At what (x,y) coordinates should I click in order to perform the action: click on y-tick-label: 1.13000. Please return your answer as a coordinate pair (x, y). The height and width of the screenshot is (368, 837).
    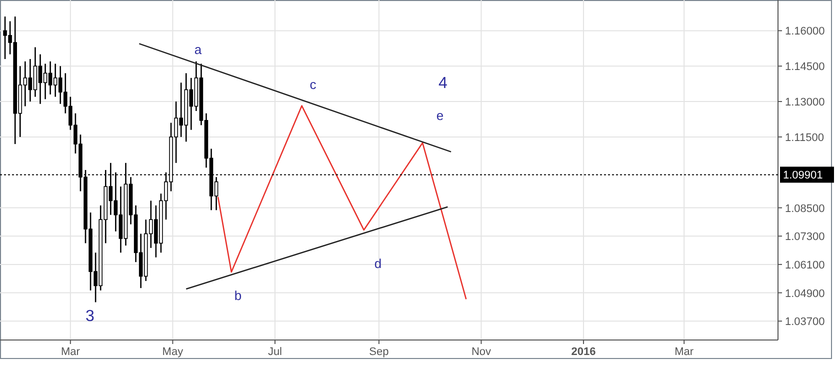
    Looking at the image, I should click on (805, 102).